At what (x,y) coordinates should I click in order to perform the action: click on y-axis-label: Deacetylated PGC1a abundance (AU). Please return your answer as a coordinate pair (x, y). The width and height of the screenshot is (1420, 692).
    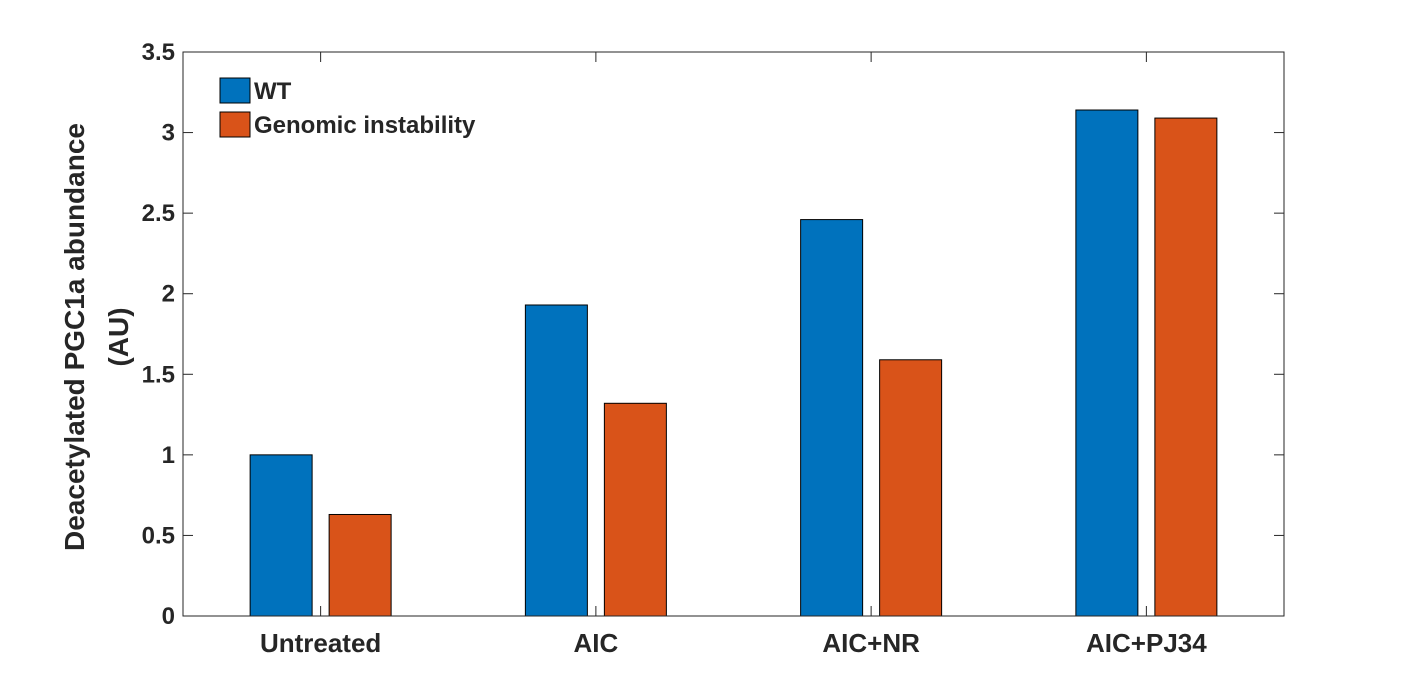
    Looking at the image, I should click on (96, 337).